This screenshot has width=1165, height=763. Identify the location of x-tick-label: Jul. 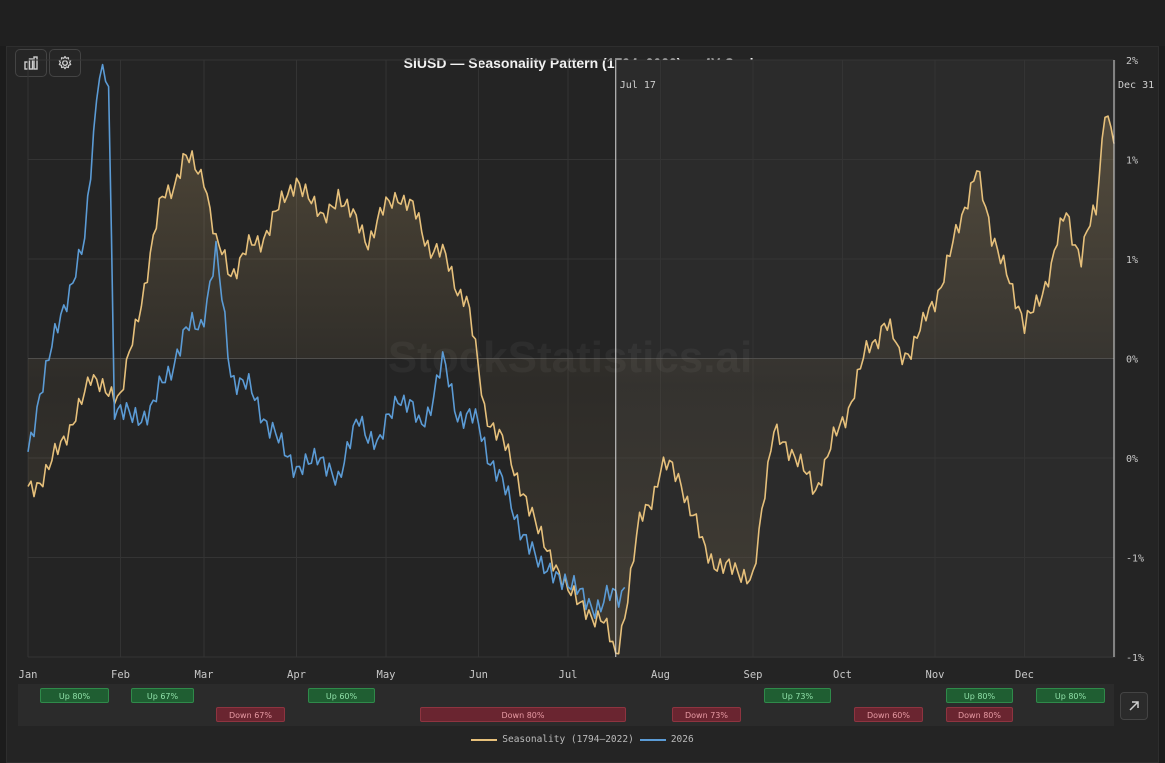
(568, 675).